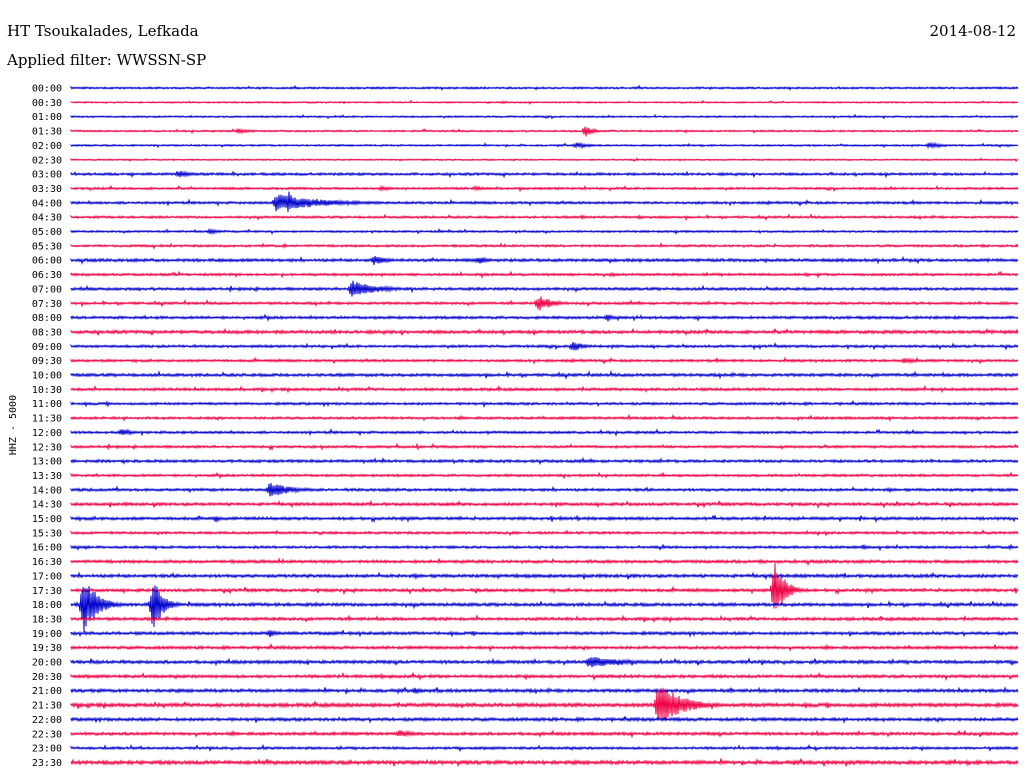 Image resolution: width=1024 pixels, height=780 pixels. What do you see at coordinates (47, 447) in the screenshot?
I see `row-label: 12:30` at bounding box center [47, 447].